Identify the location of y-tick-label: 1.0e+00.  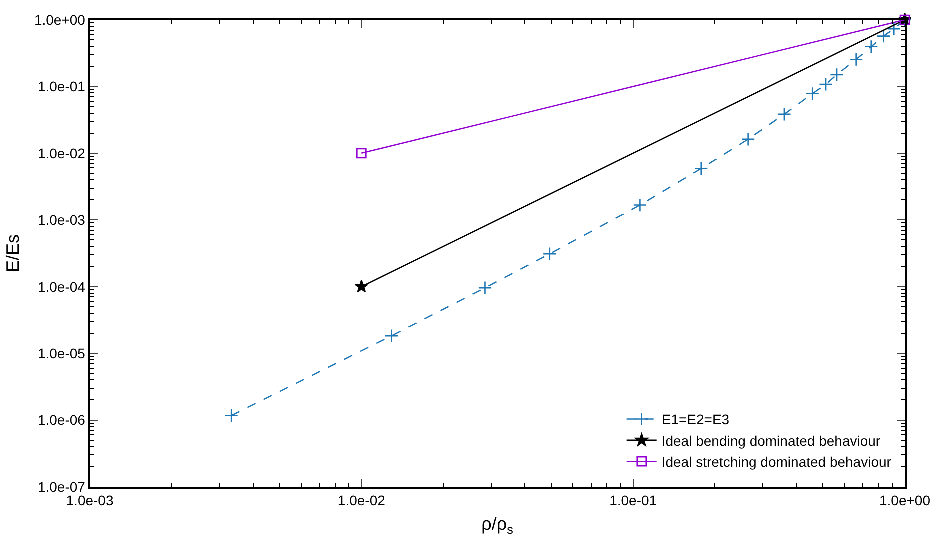
(60, 20).